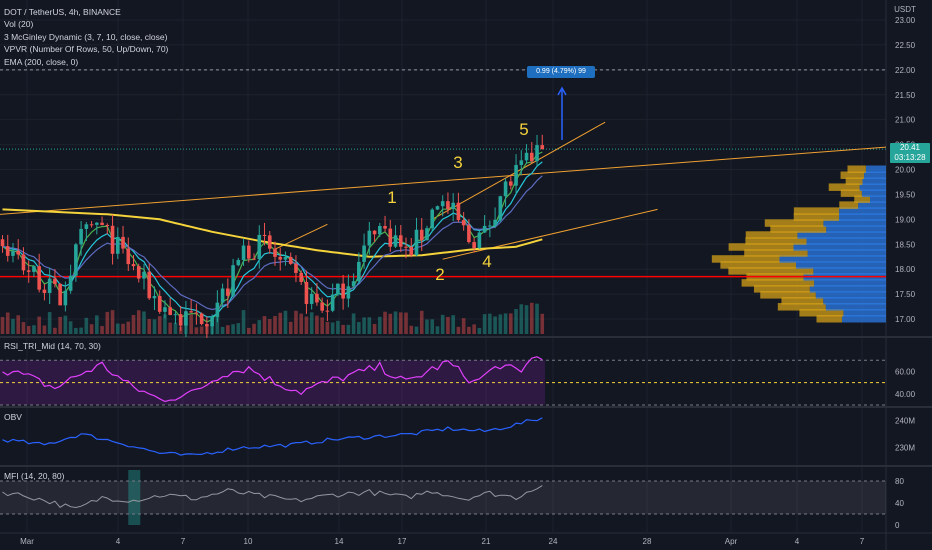  I want to click on price-tick-label: 20.00, so click(905, 170).